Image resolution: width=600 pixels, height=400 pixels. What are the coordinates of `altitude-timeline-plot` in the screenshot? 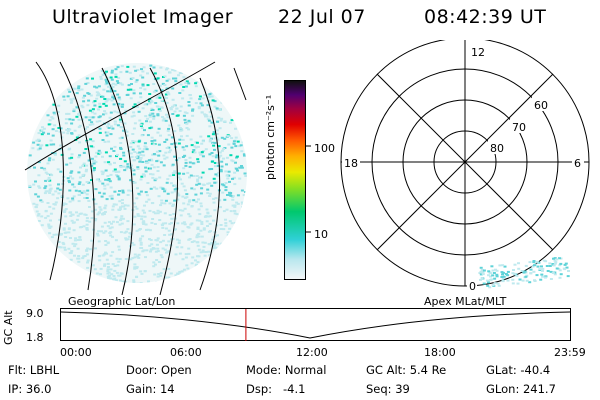 It's located at (317, 325).